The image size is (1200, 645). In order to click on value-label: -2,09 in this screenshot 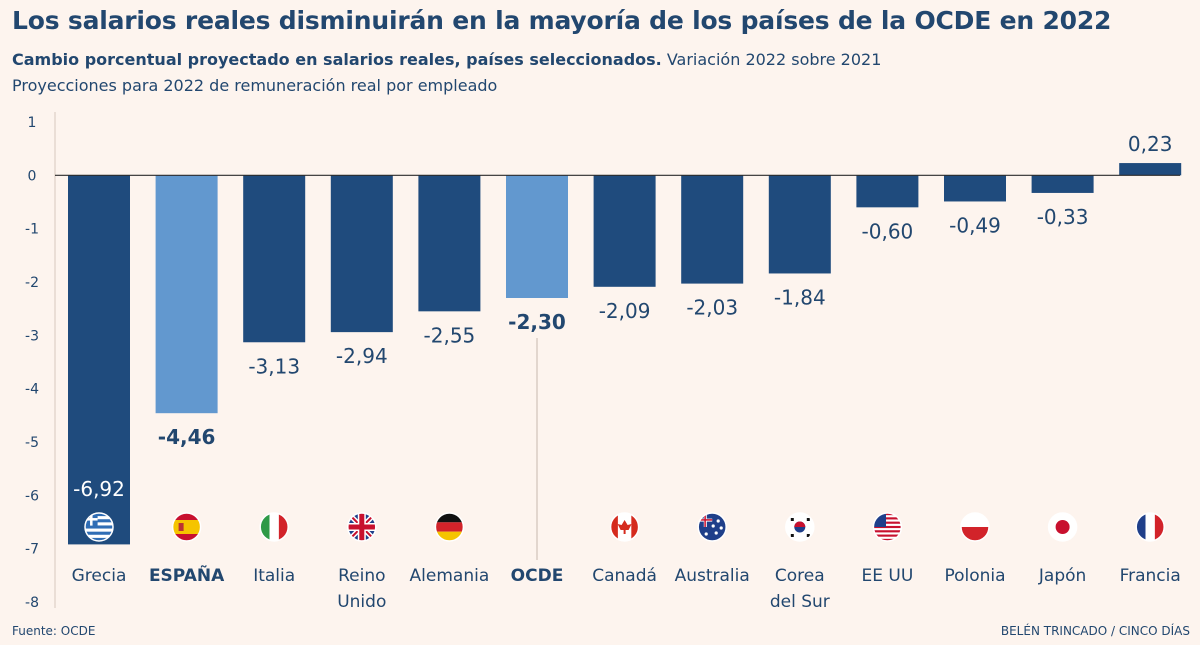, I will do `click(625, 311)`.